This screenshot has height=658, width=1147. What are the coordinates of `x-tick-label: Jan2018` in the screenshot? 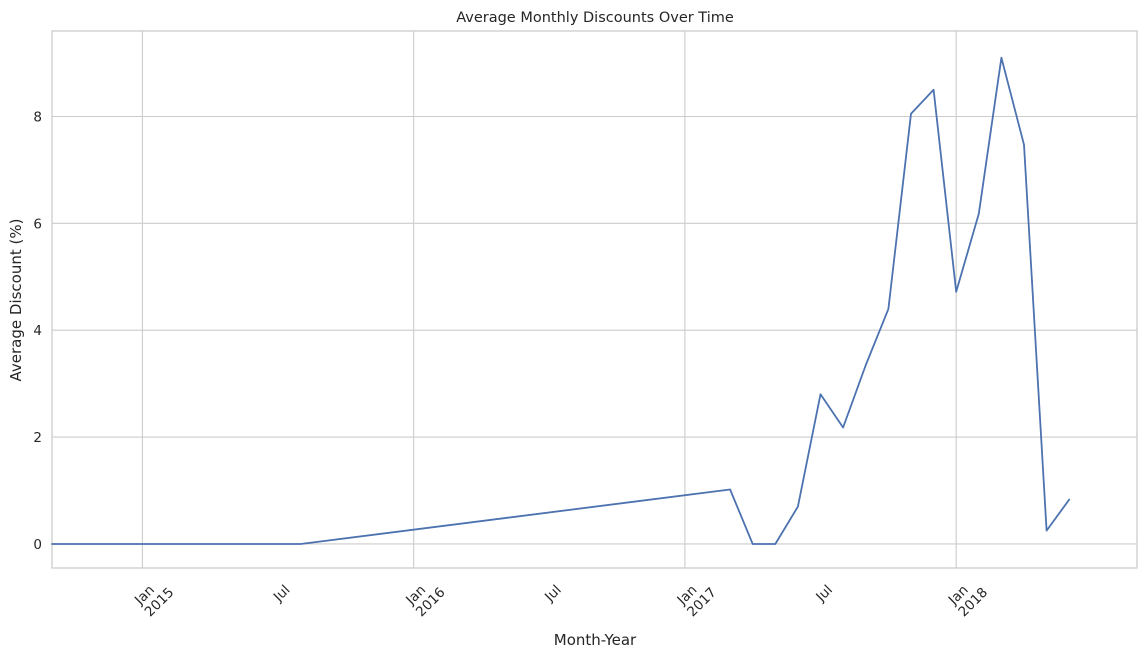 It's located at (967, 597).